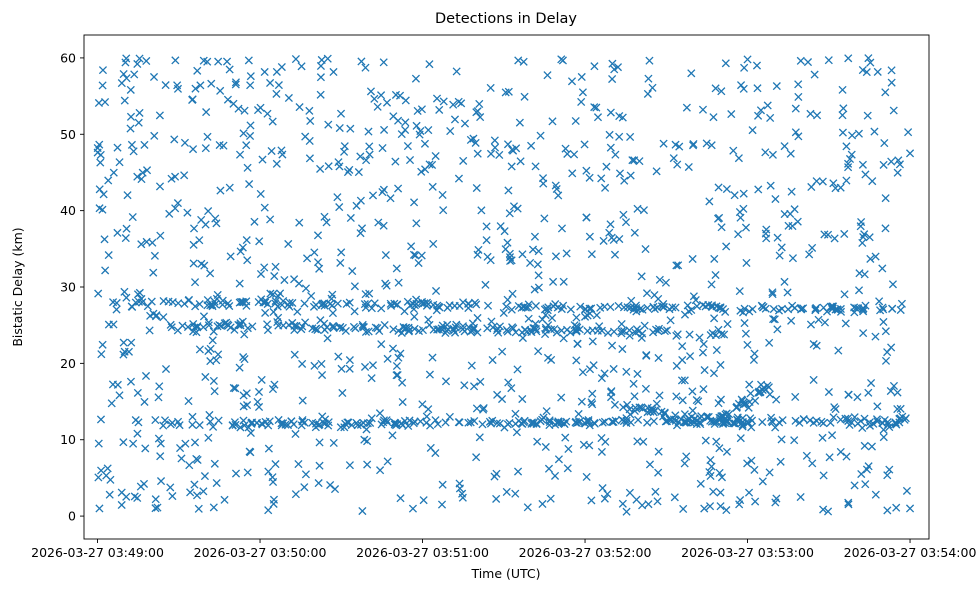 This screenshot has height=590, width=978. What do you see at coordinates (506, 19) in the screenshot?
I see `chart-title: Detections in Delay` at bounding box center [506, 19].